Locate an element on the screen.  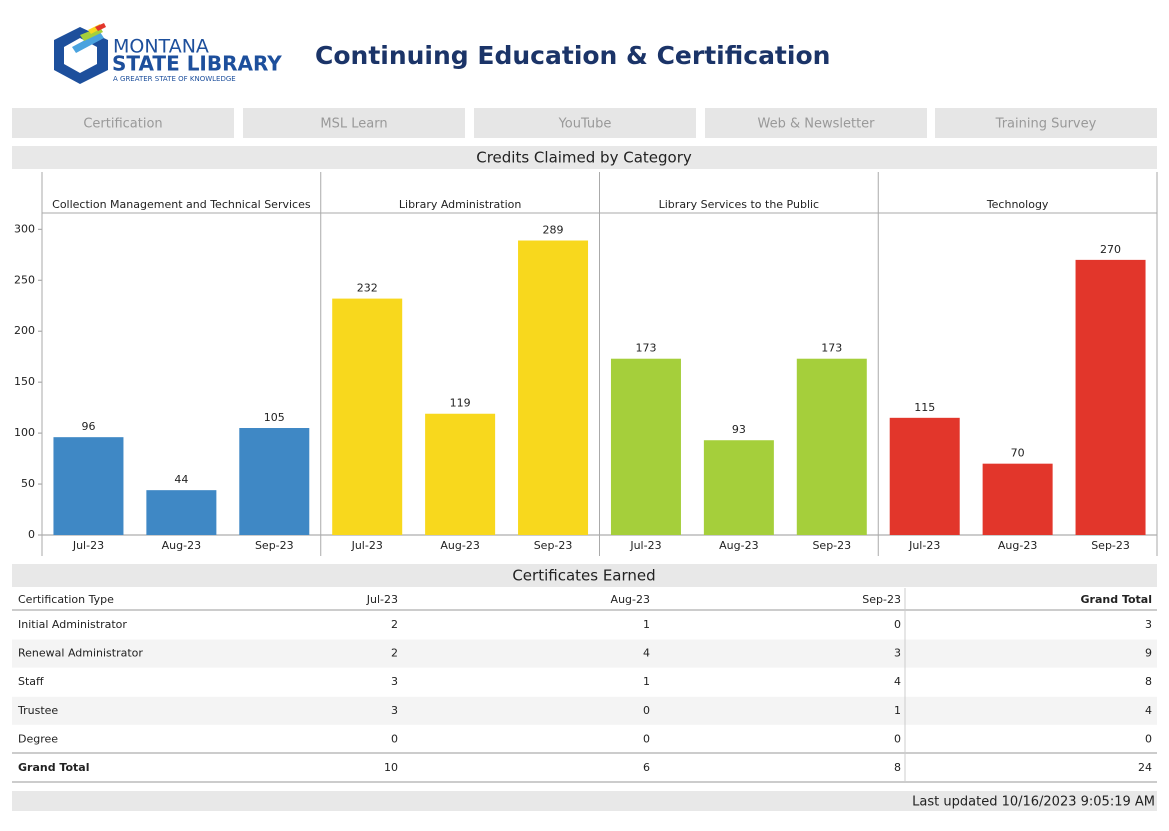
table-cell: Degree is located at coordinates (38, 738).